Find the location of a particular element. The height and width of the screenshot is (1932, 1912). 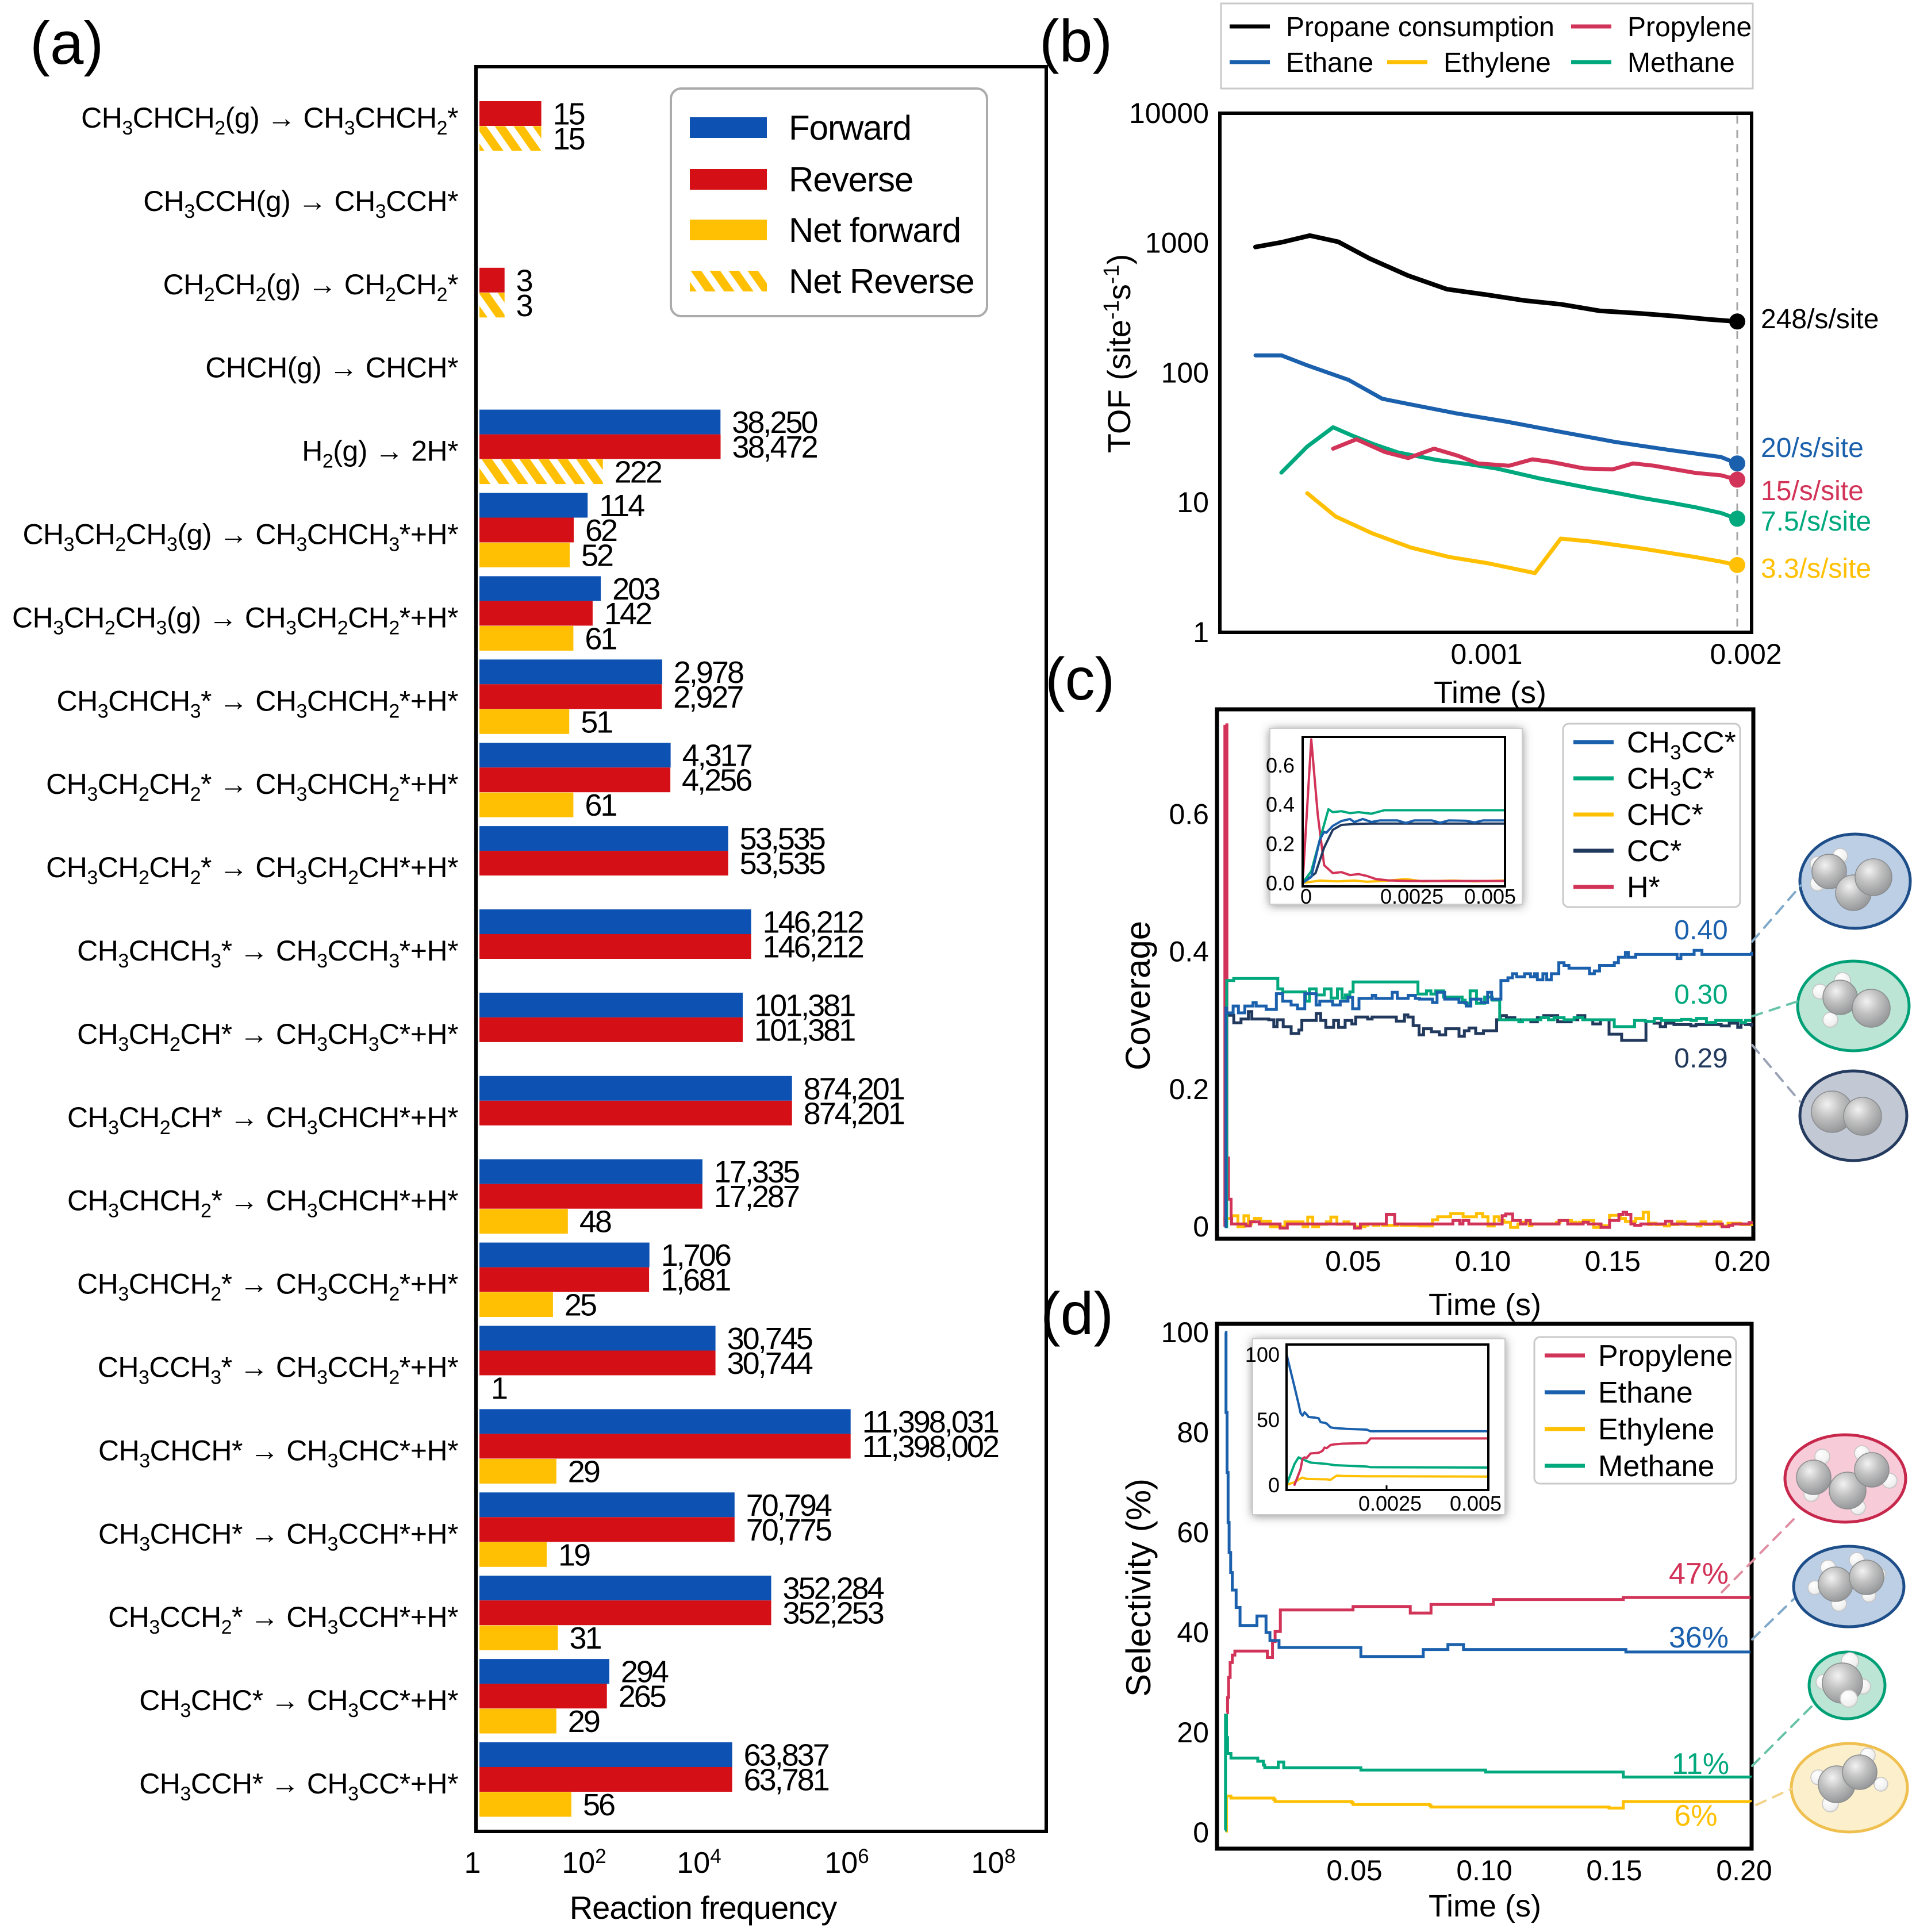

svg-text: 17,335 is located at coordinates (756, 1172).